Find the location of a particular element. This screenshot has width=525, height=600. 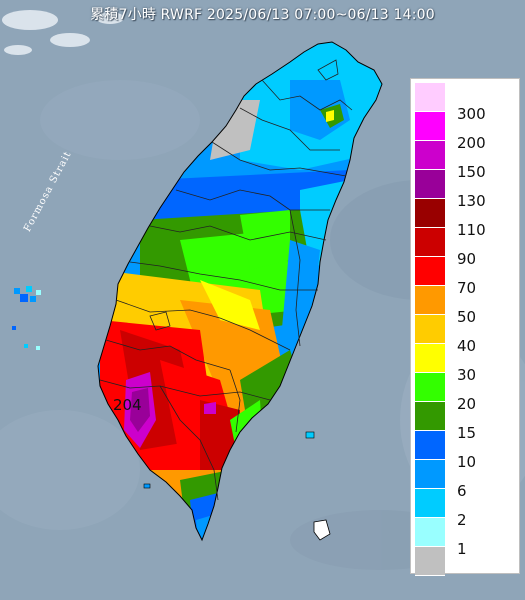

legend-row: 70 is located at coordinates (465, 276).